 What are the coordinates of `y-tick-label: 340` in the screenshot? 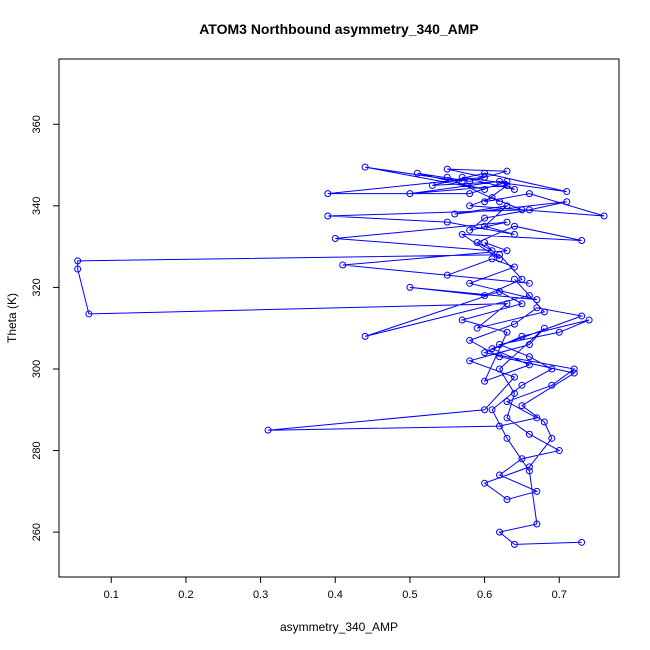 It's located at (37, 206).